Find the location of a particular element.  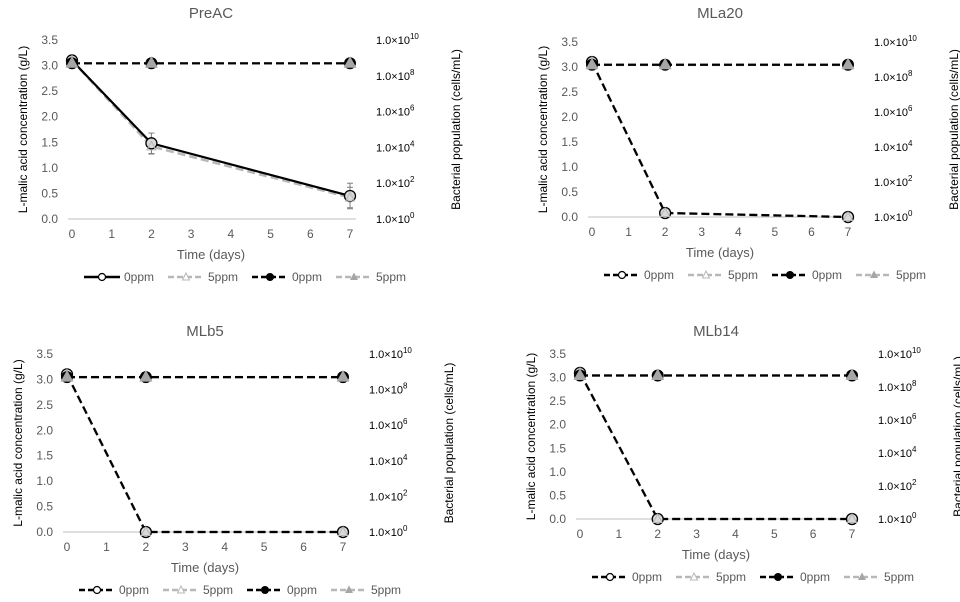

chart-title: MLa20 is located at coordinates (720, 13).